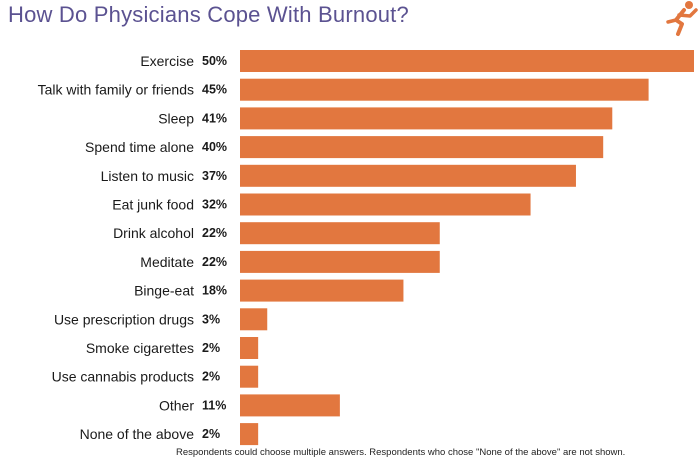  Describe the element at coordinates (385, 204) in the screenshot. I see `bar-eat-junk-food` at that location.